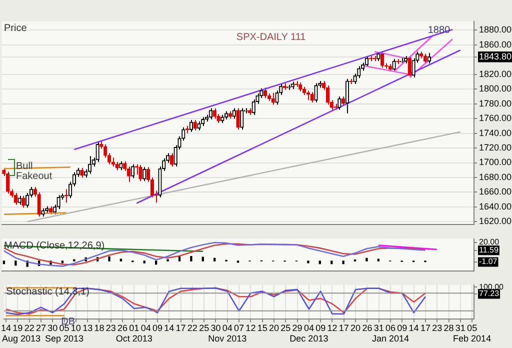 This screenshot has height=348, width=512. What do you see at coordinates (495, 56) in the screenshot?
I see `y-tick-label: 1843.80` at bounding box center [495, 56].